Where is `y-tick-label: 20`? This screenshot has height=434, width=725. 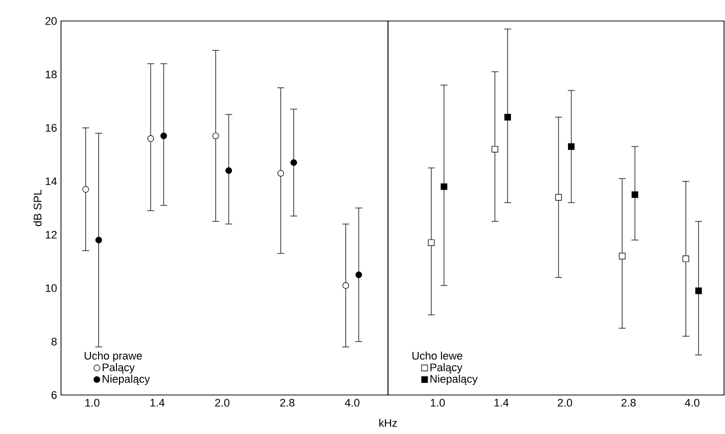
y-tick-label: 20 is located at coordinates (51, 21).